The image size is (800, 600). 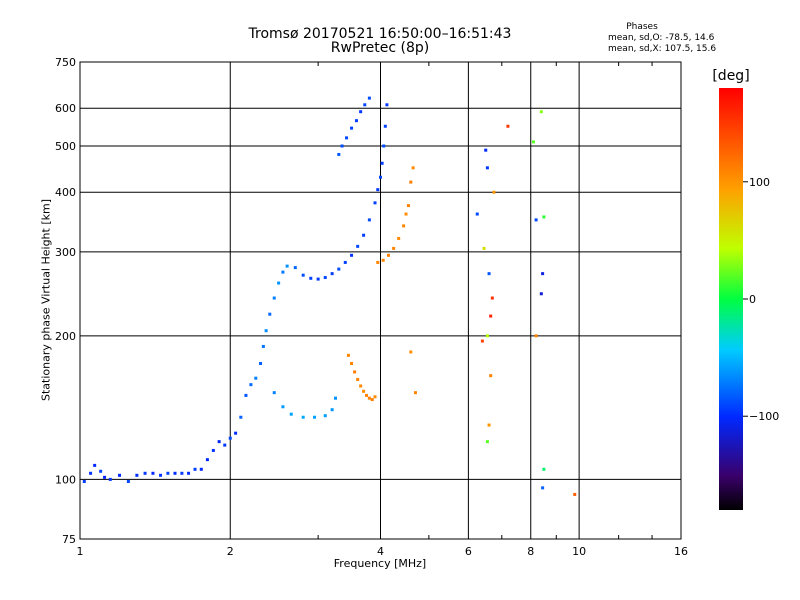 What do you see at coordinates (752, 299) in the screenshot?
I see `colorbar-tick-label: 0` at bounding box center [752, 299].